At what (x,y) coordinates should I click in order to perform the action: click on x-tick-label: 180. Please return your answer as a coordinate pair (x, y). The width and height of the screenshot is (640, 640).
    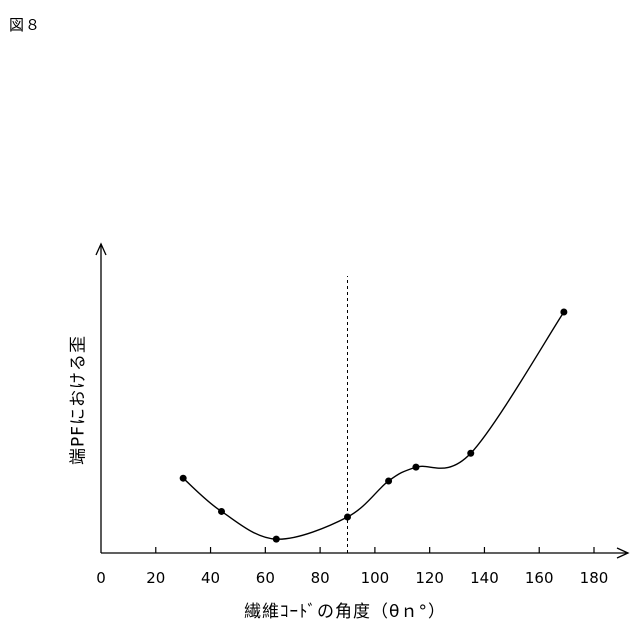
    Looking at the image, I should click on (594, 578).